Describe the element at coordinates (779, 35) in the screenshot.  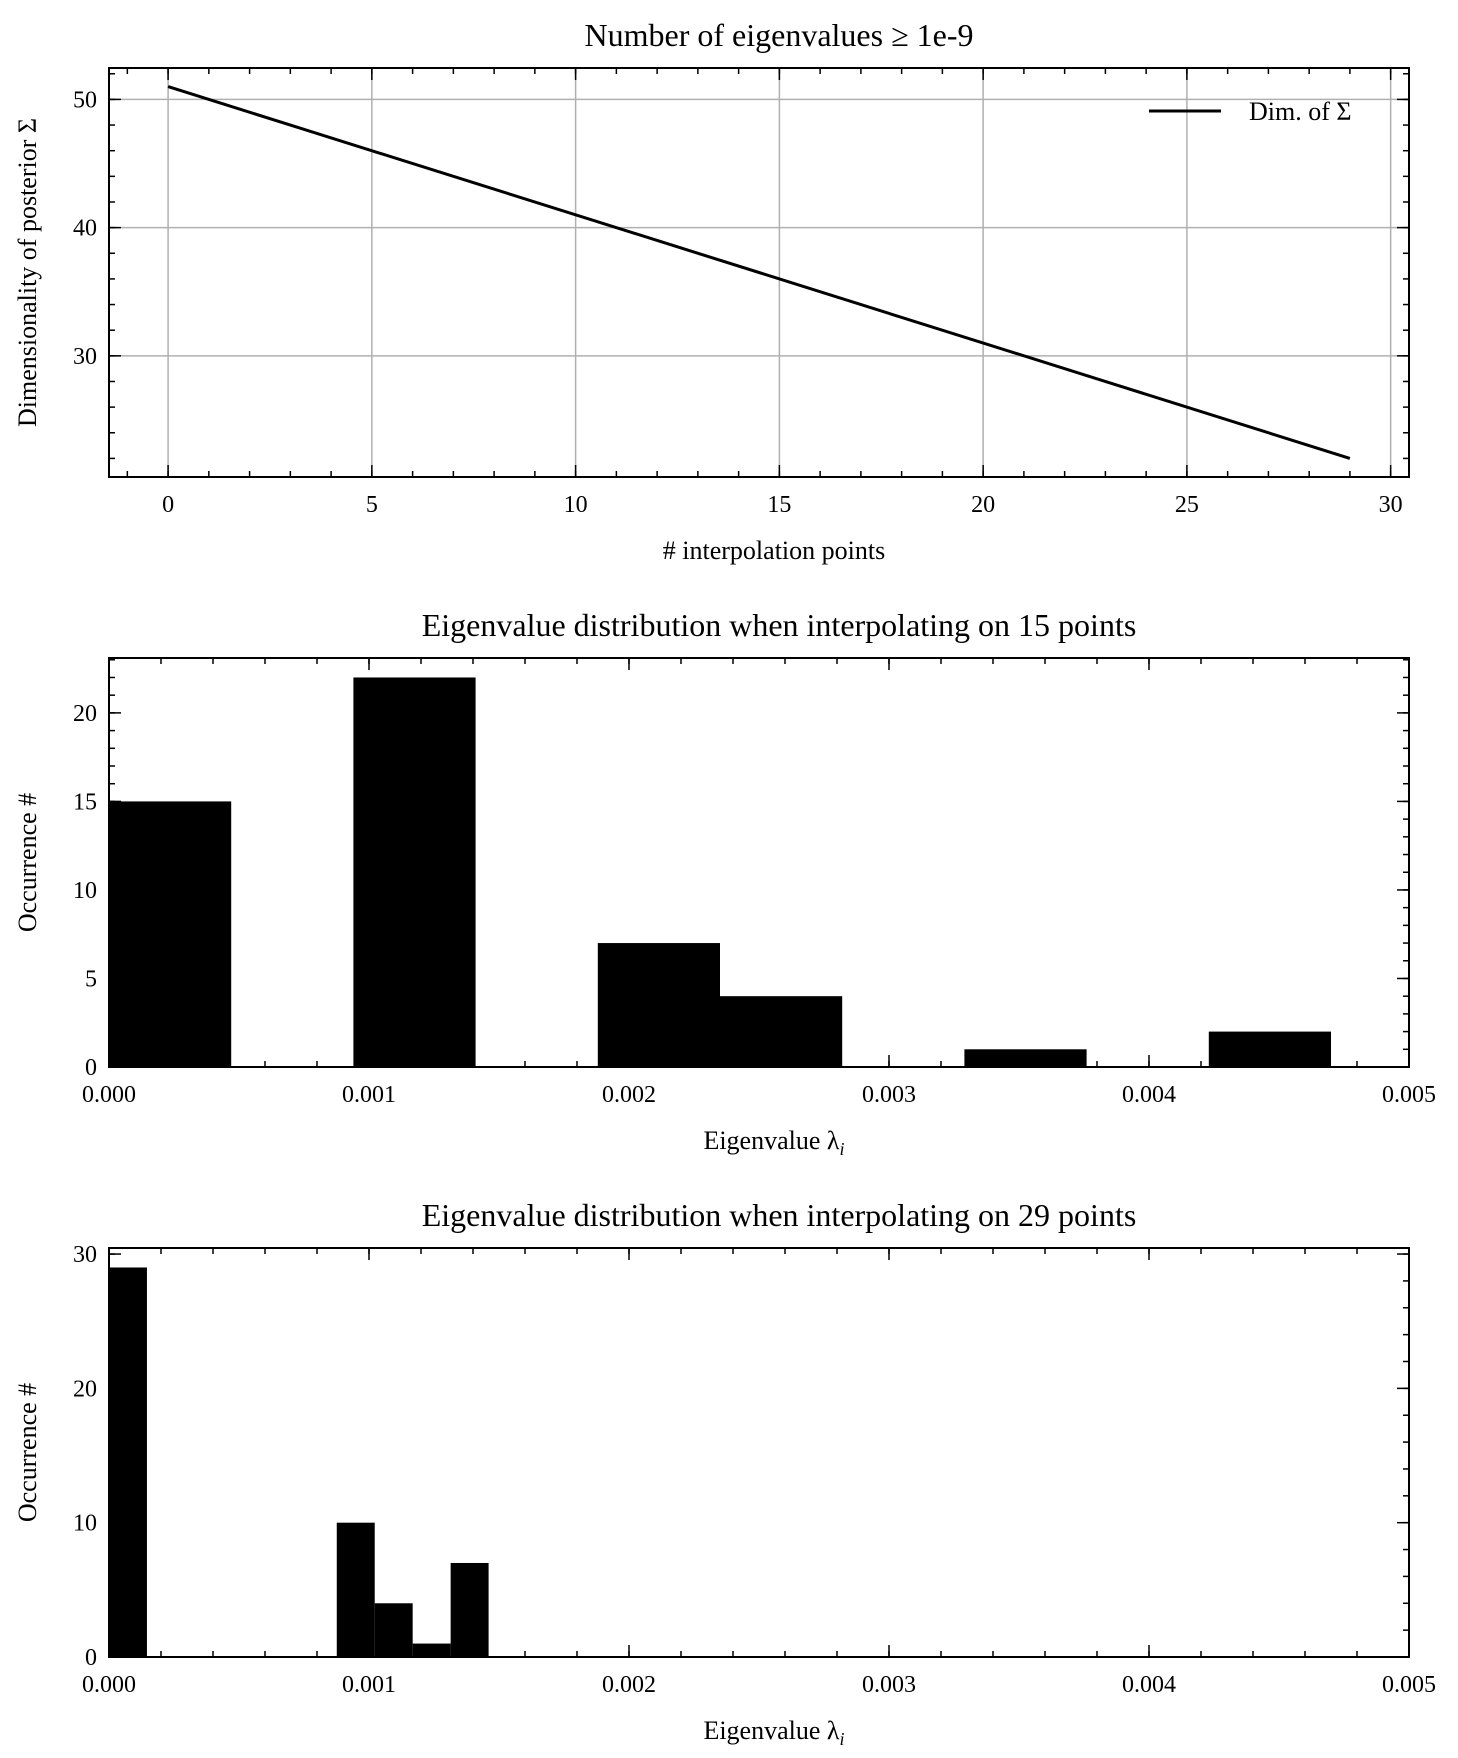
I see `chart-title: Number of eigenvalues ≥ 1e-9` at that location.